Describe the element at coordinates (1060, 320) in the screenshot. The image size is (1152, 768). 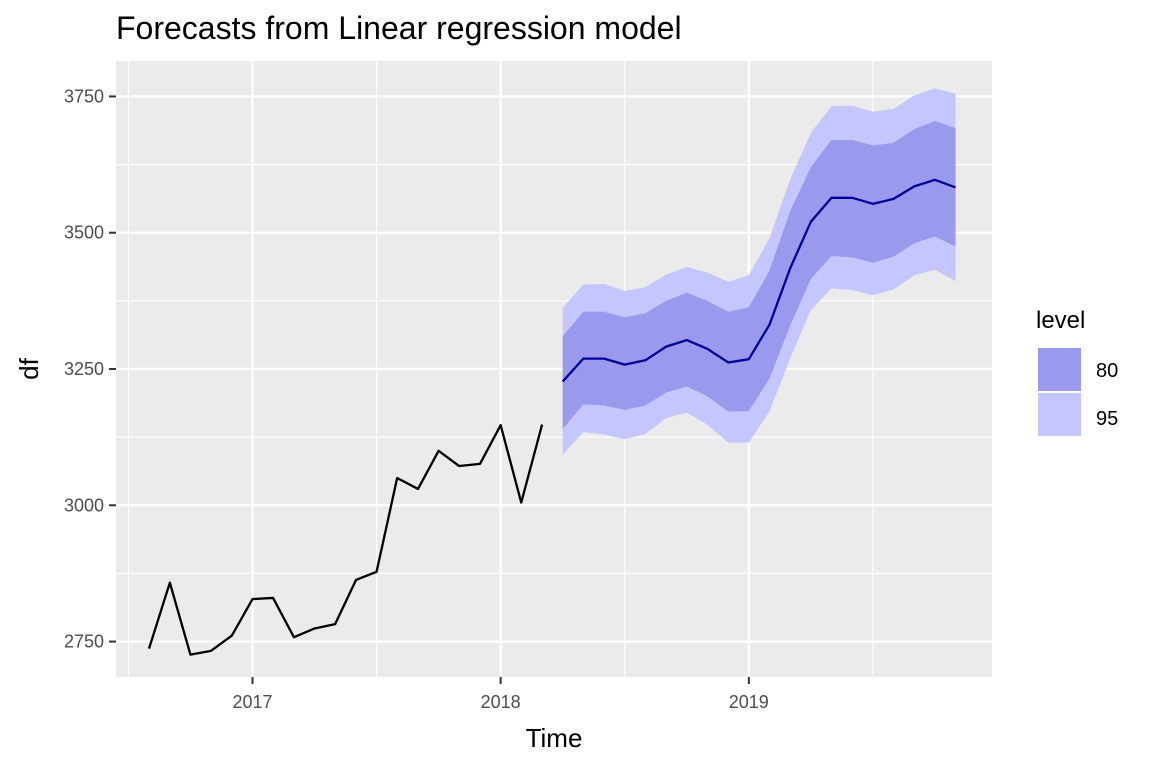
I see `legend-title: level` at that location.